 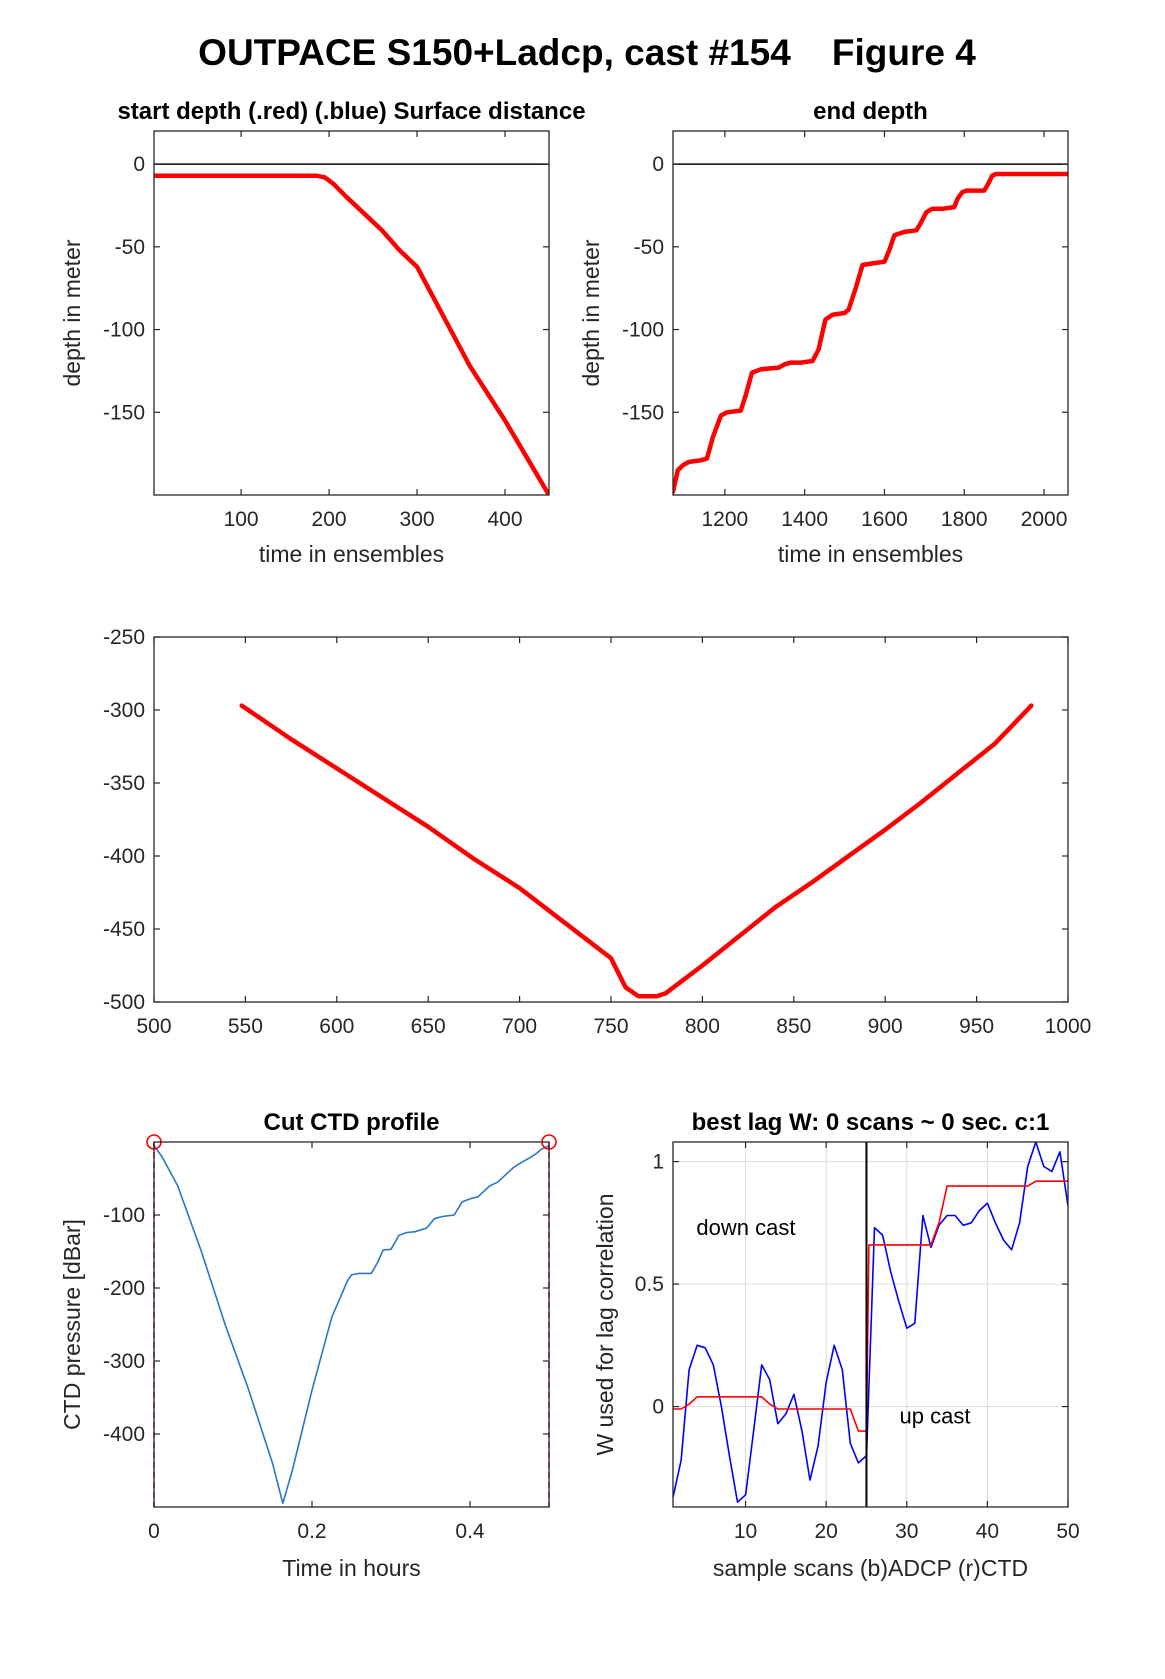 What do you see at coordinates (336, 1026) in the screenshot?
I see `x-tick-label: 600` at bounding box center [336, 1026].